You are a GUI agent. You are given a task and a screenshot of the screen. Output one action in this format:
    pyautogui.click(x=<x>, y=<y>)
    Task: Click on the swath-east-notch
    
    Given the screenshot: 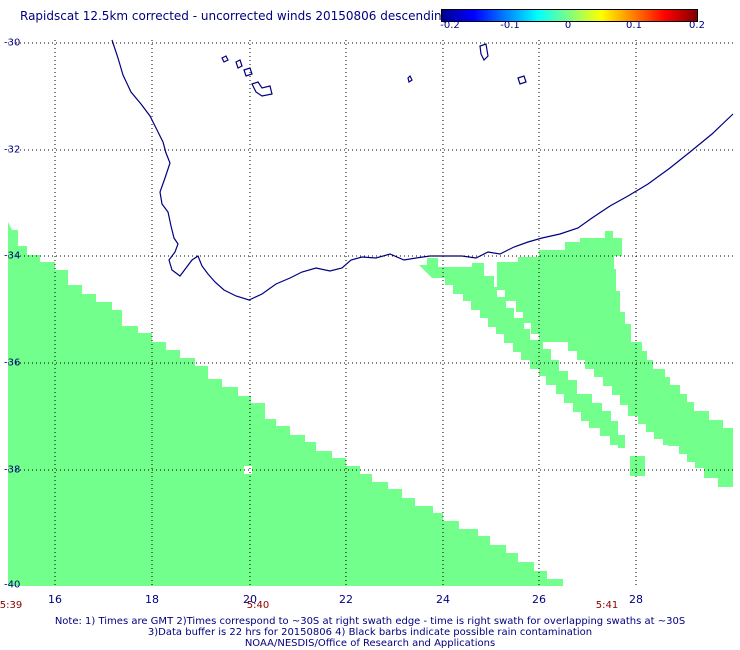 What is the action you would take?
    pyautogui.click(x=637, y=466)
    